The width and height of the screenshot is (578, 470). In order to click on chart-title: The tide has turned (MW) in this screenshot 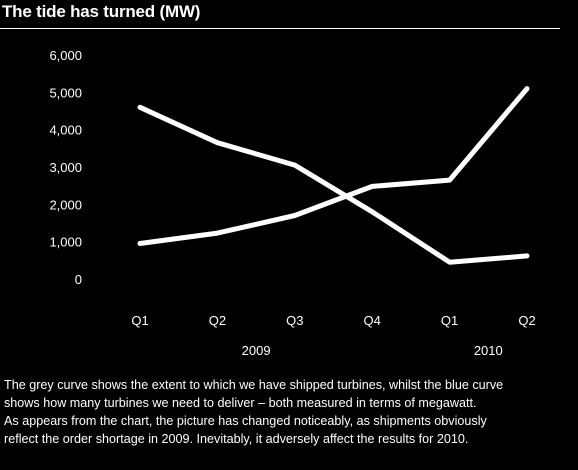, I will do `click(101, 11)`.